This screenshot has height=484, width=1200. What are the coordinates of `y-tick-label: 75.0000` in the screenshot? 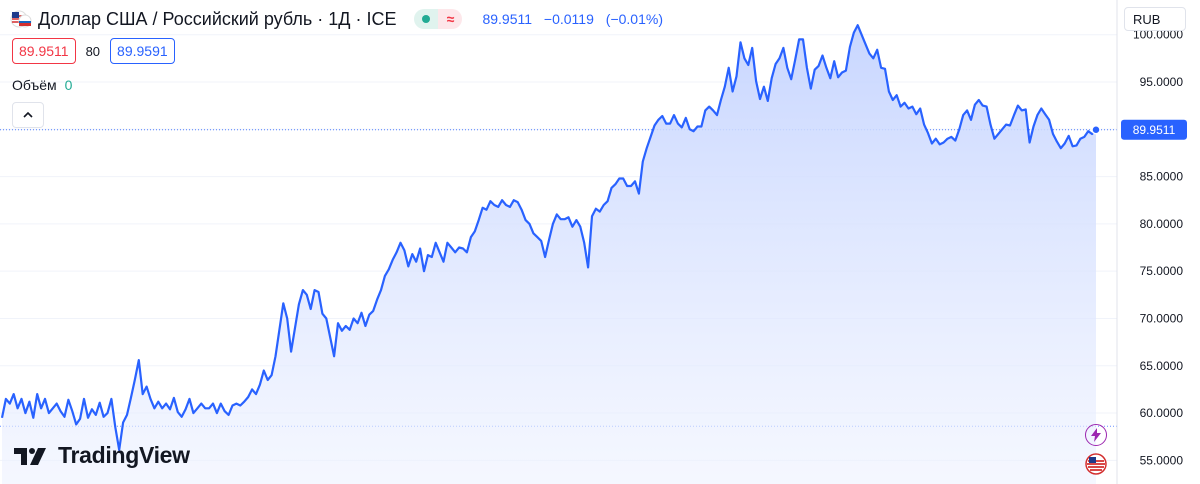 It's located at (1162, 271).